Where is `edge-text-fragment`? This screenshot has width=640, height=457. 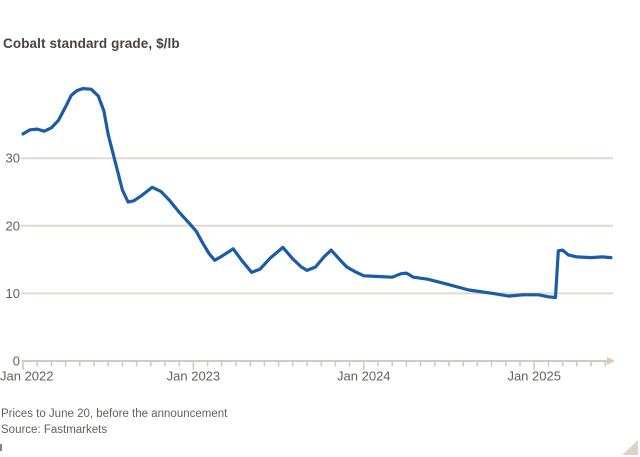
edge-text-fragment is located at coordinates (1, 447).